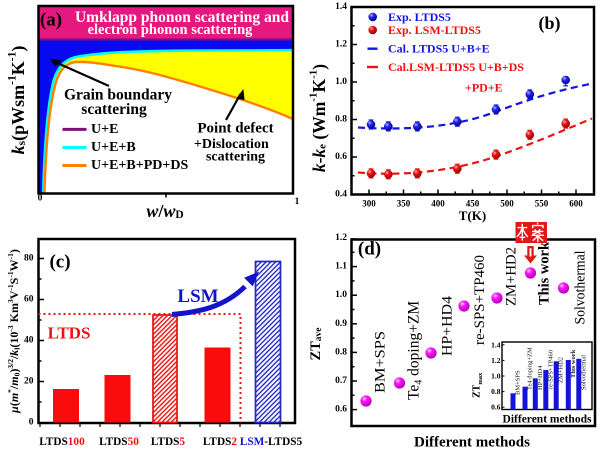 The height and width of the screenshot is (458, 600). What do you see at coordinates (576, 204) in the screenshot?
I see `svg-text: 600` at bounding box center [576, 204].